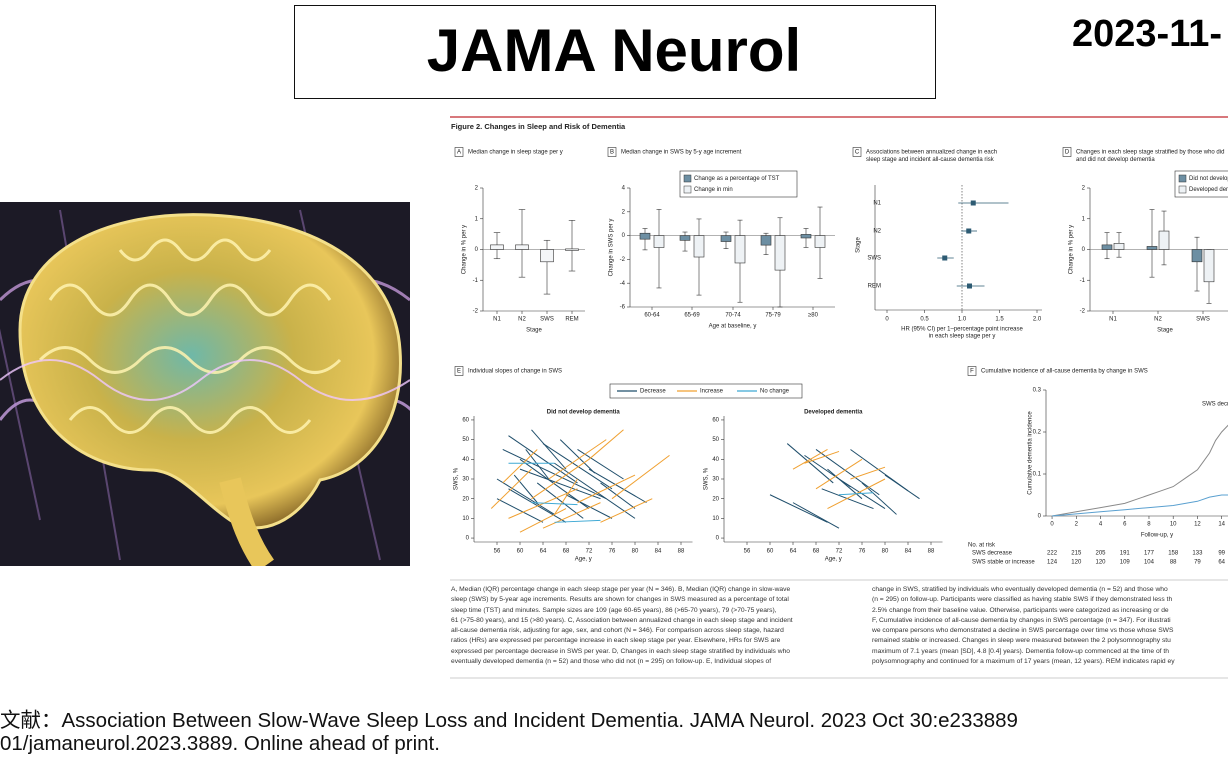  I want to click on x-tick-label: 2, so click(1077, 525).